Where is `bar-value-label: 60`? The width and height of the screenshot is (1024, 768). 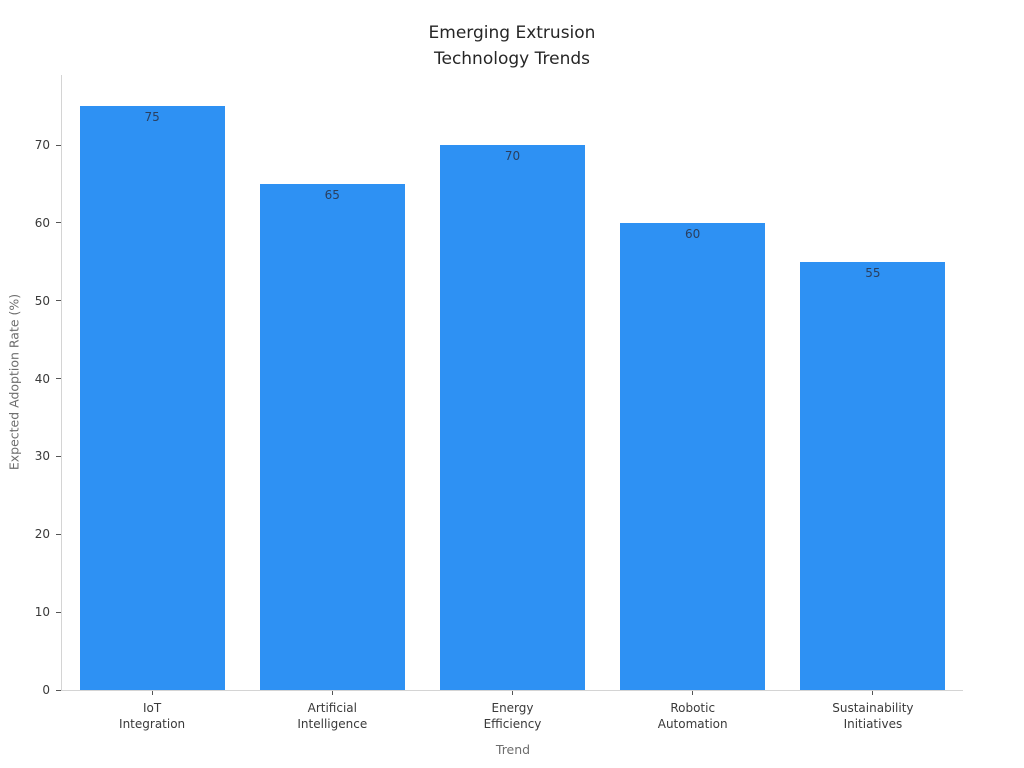
bar-value-label: 60 is located at coordinates (693, 233).